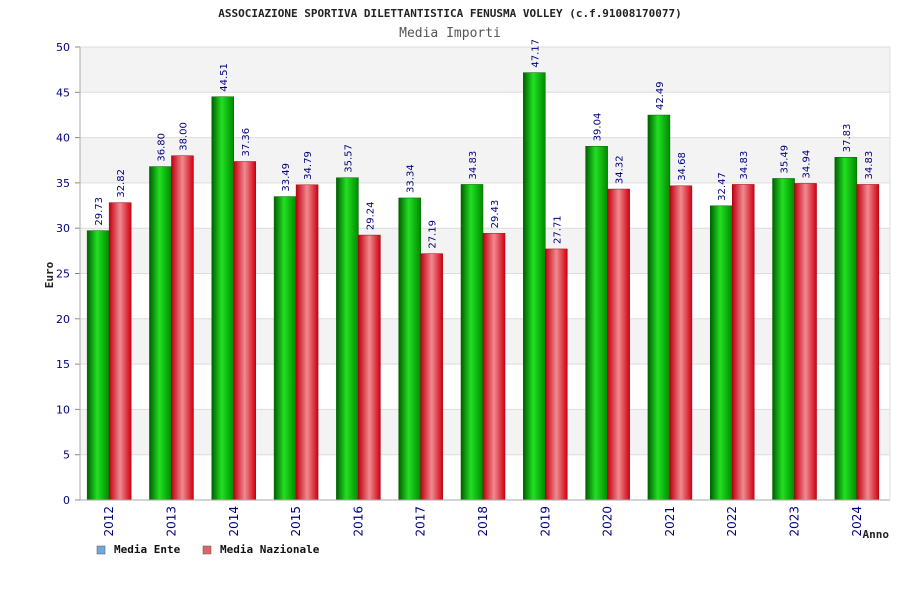 This screenshot has height=600, width=900. What do you see at coordinates (234, 521) in the screenshot?
I see `x-tick-label: 2014` at bounding box center [234, 521].